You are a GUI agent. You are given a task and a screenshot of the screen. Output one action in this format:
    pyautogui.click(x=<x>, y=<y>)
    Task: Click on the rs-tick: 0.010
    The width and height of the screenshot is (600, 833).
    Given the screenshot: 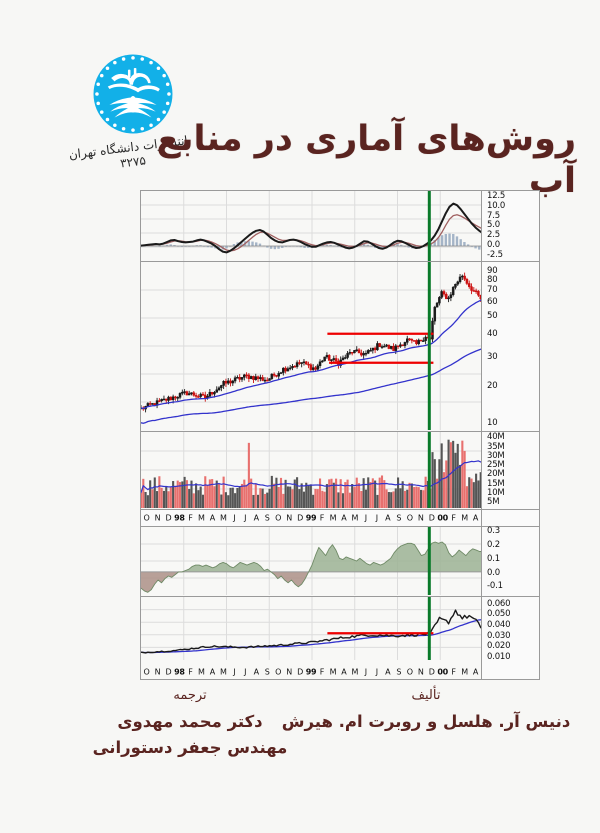 What is the action you would take?
    pyautogui.click(x=499, y=656)
    